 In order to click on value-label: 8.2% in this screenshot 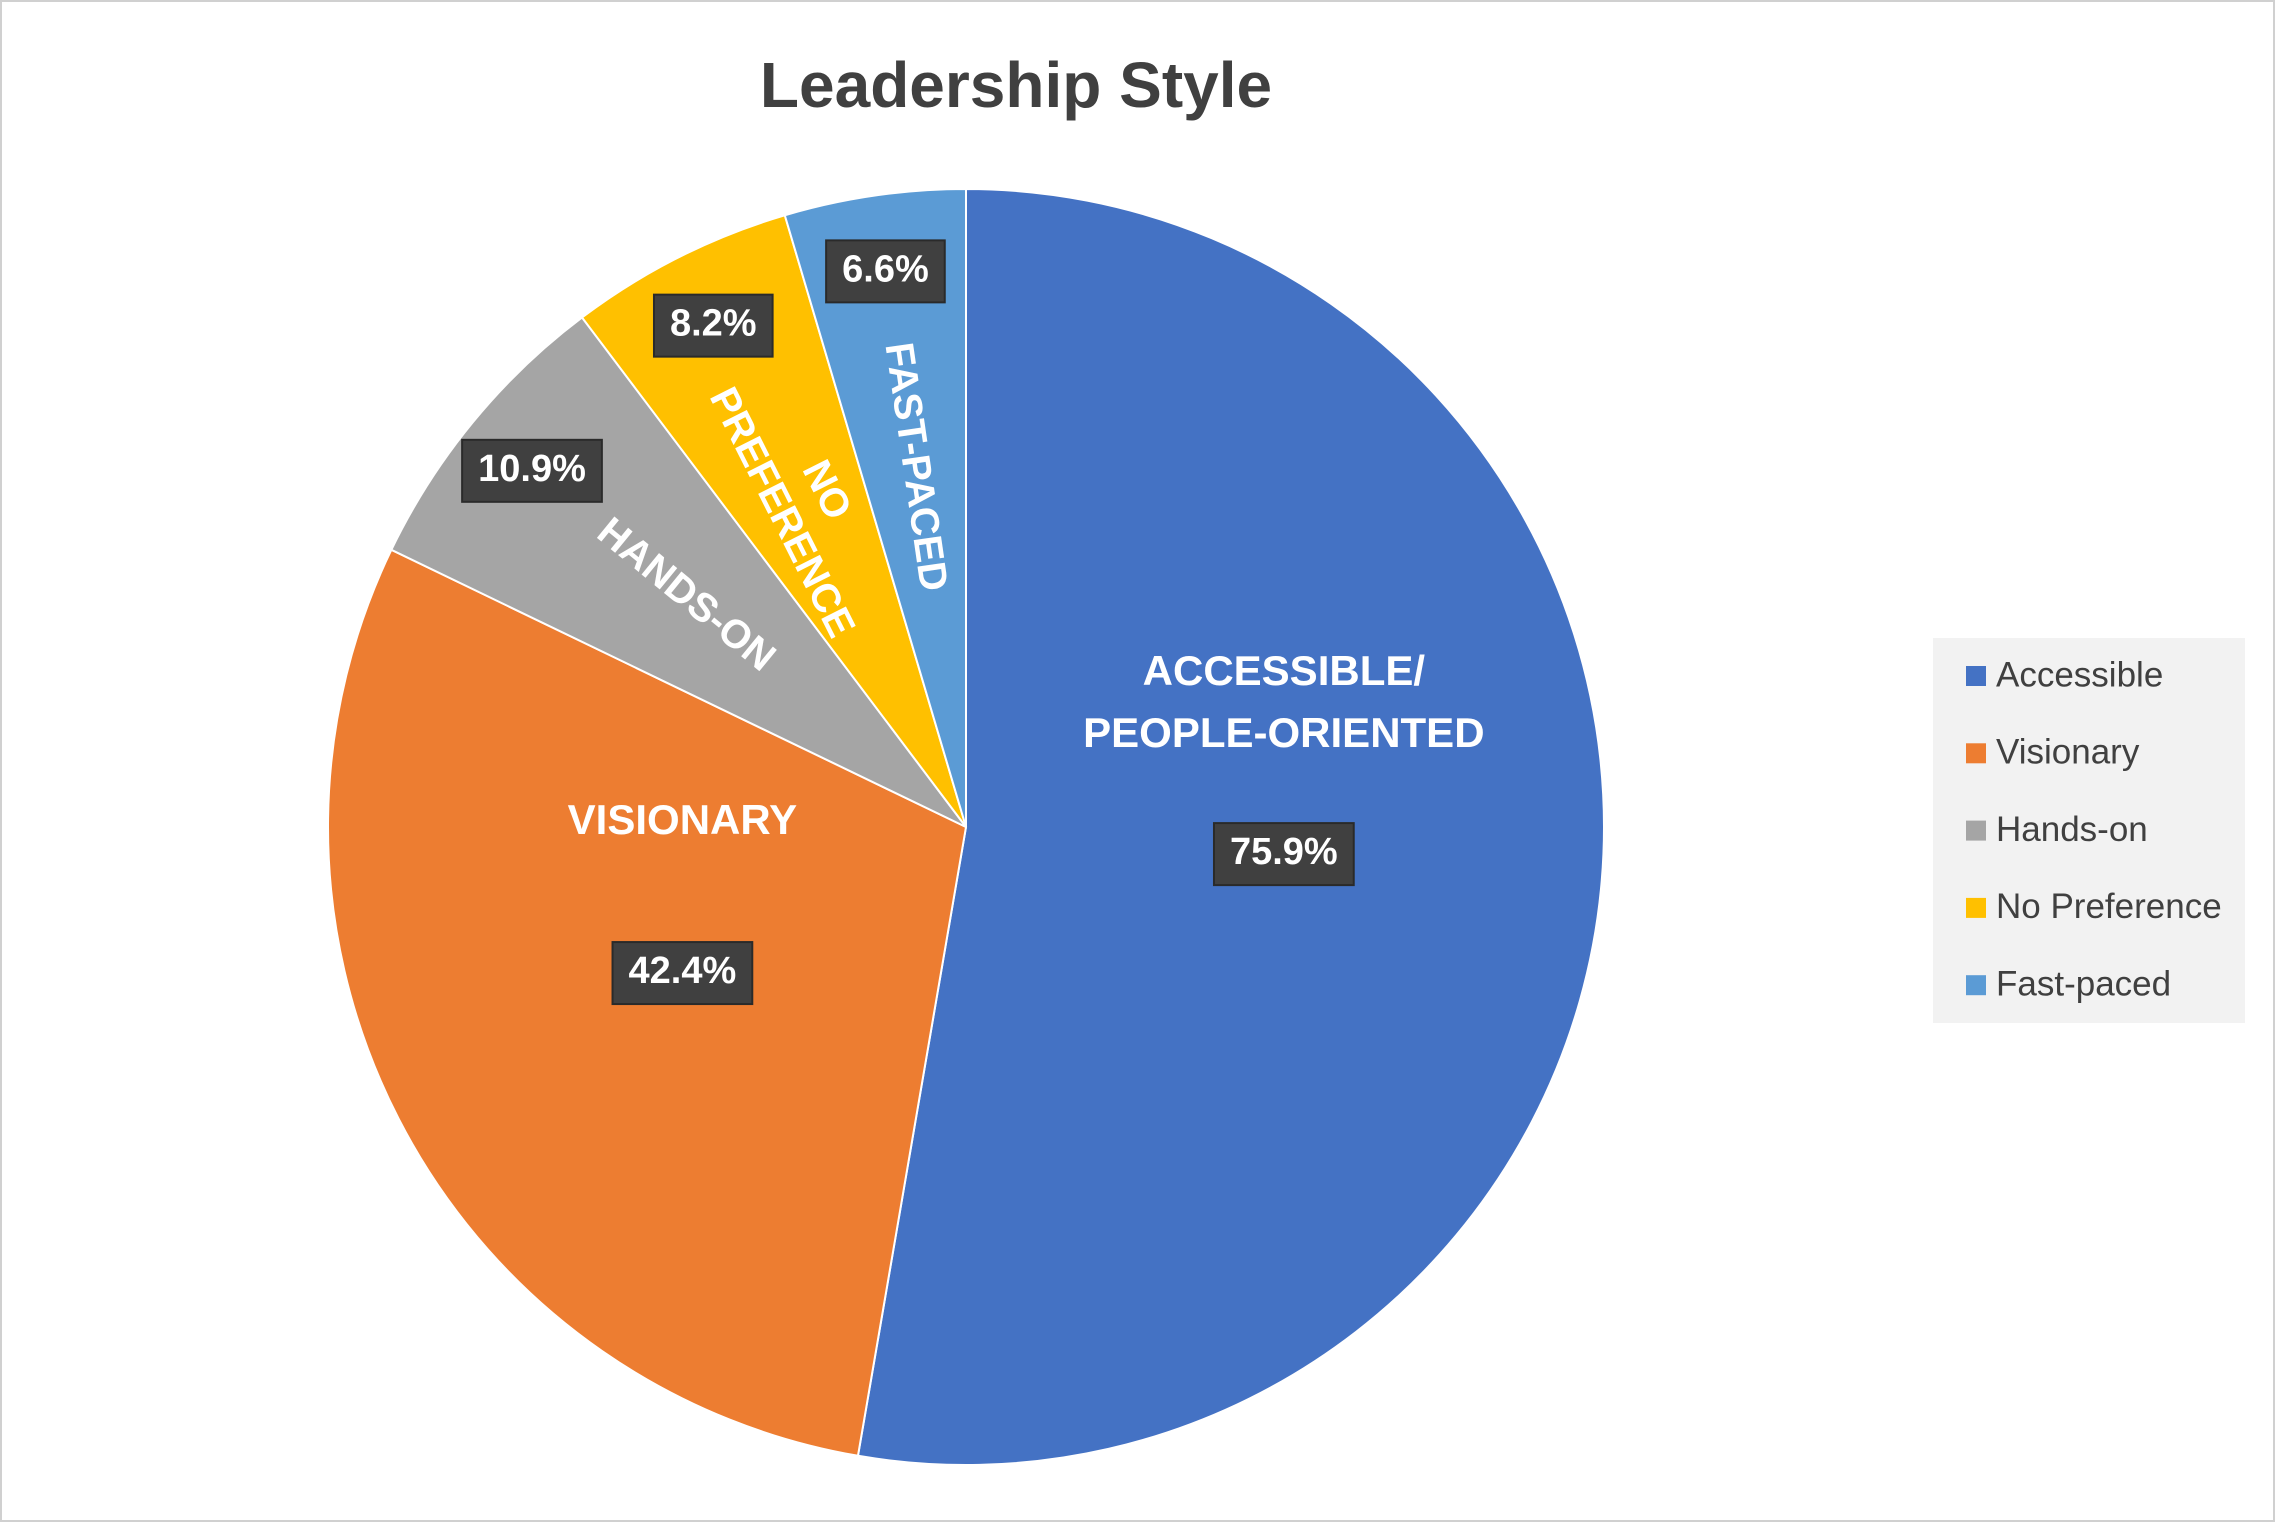, I will do `click(713, 324)`.